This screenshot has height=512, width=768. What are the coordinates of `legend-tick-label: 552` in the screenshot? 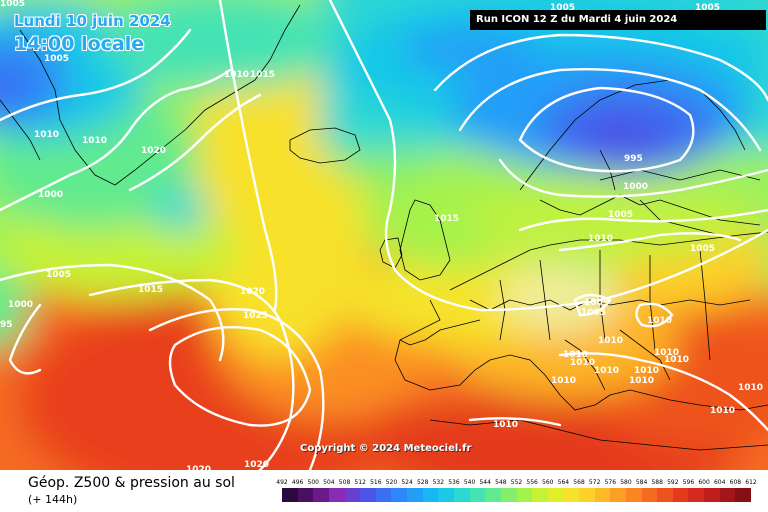 It's located at (516, 482).